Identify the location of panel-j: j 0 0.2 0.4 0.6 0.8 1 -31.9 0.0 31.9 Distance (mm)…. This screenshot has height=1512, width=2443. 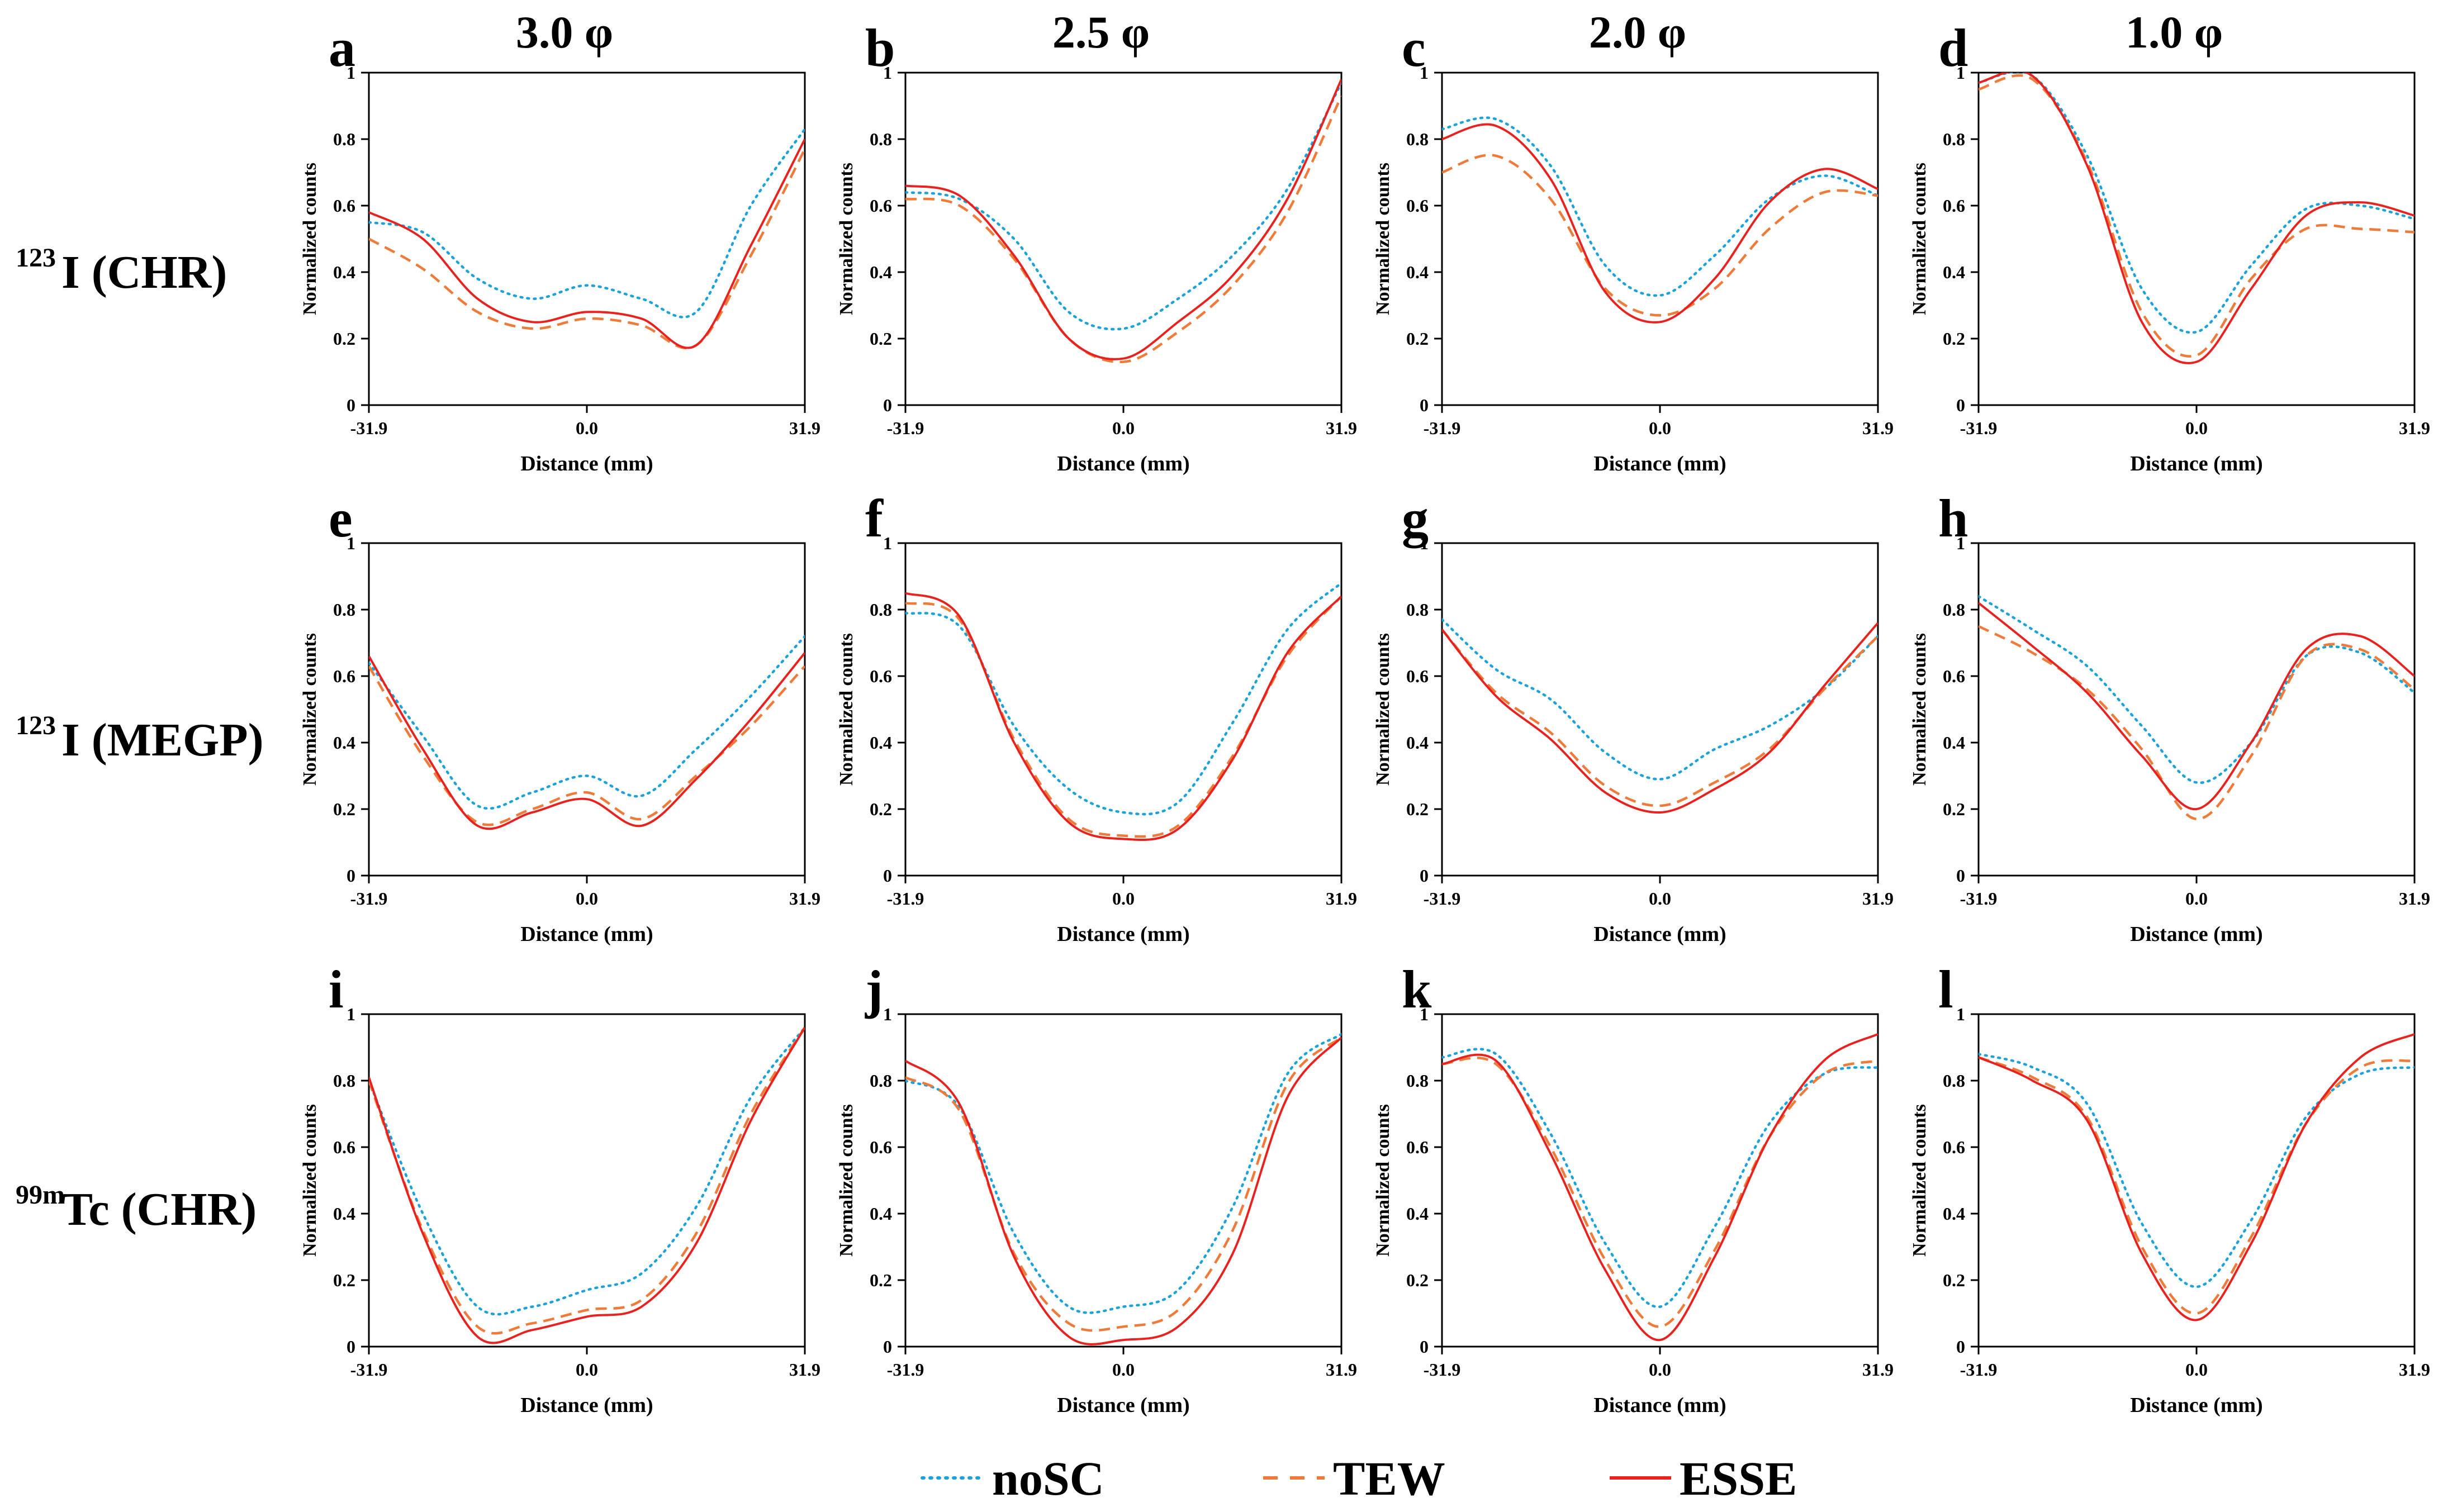
(1096, 1188).